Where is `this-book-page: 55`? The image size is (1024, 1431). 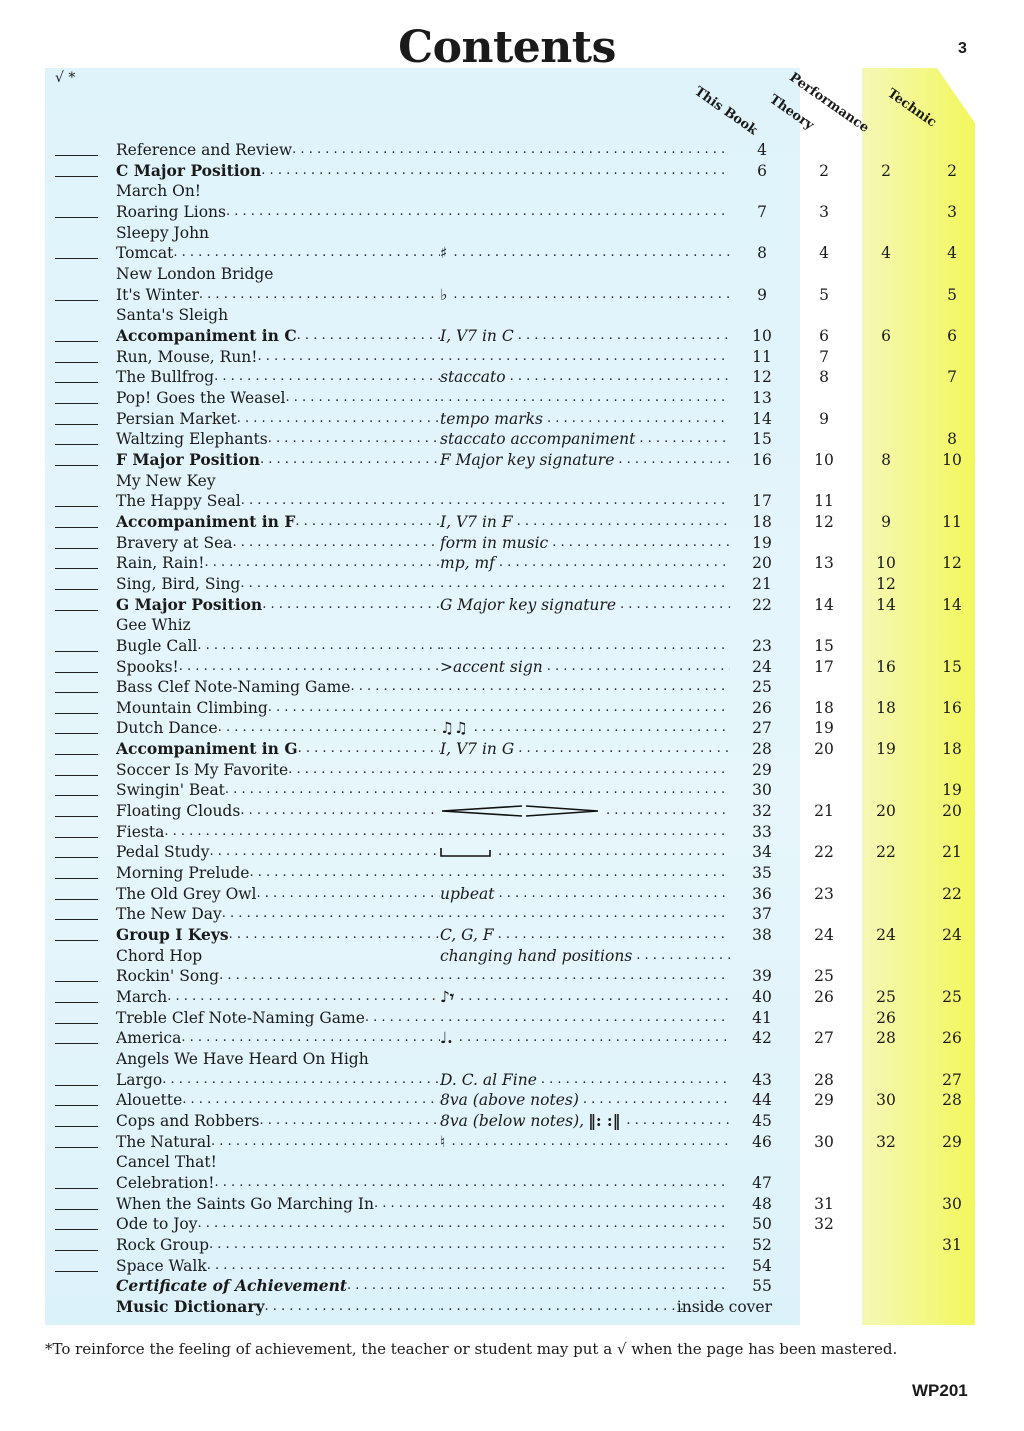
this-book-page: 55 is located at coordinates (762, 1286).